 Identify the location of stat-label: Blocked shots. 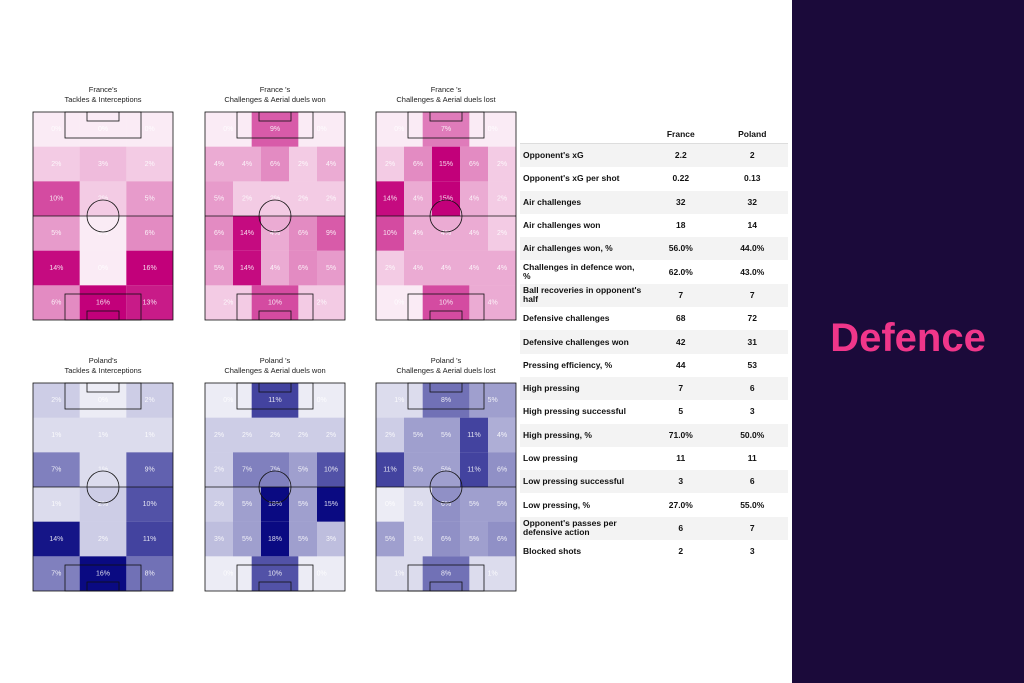
(552, 551).